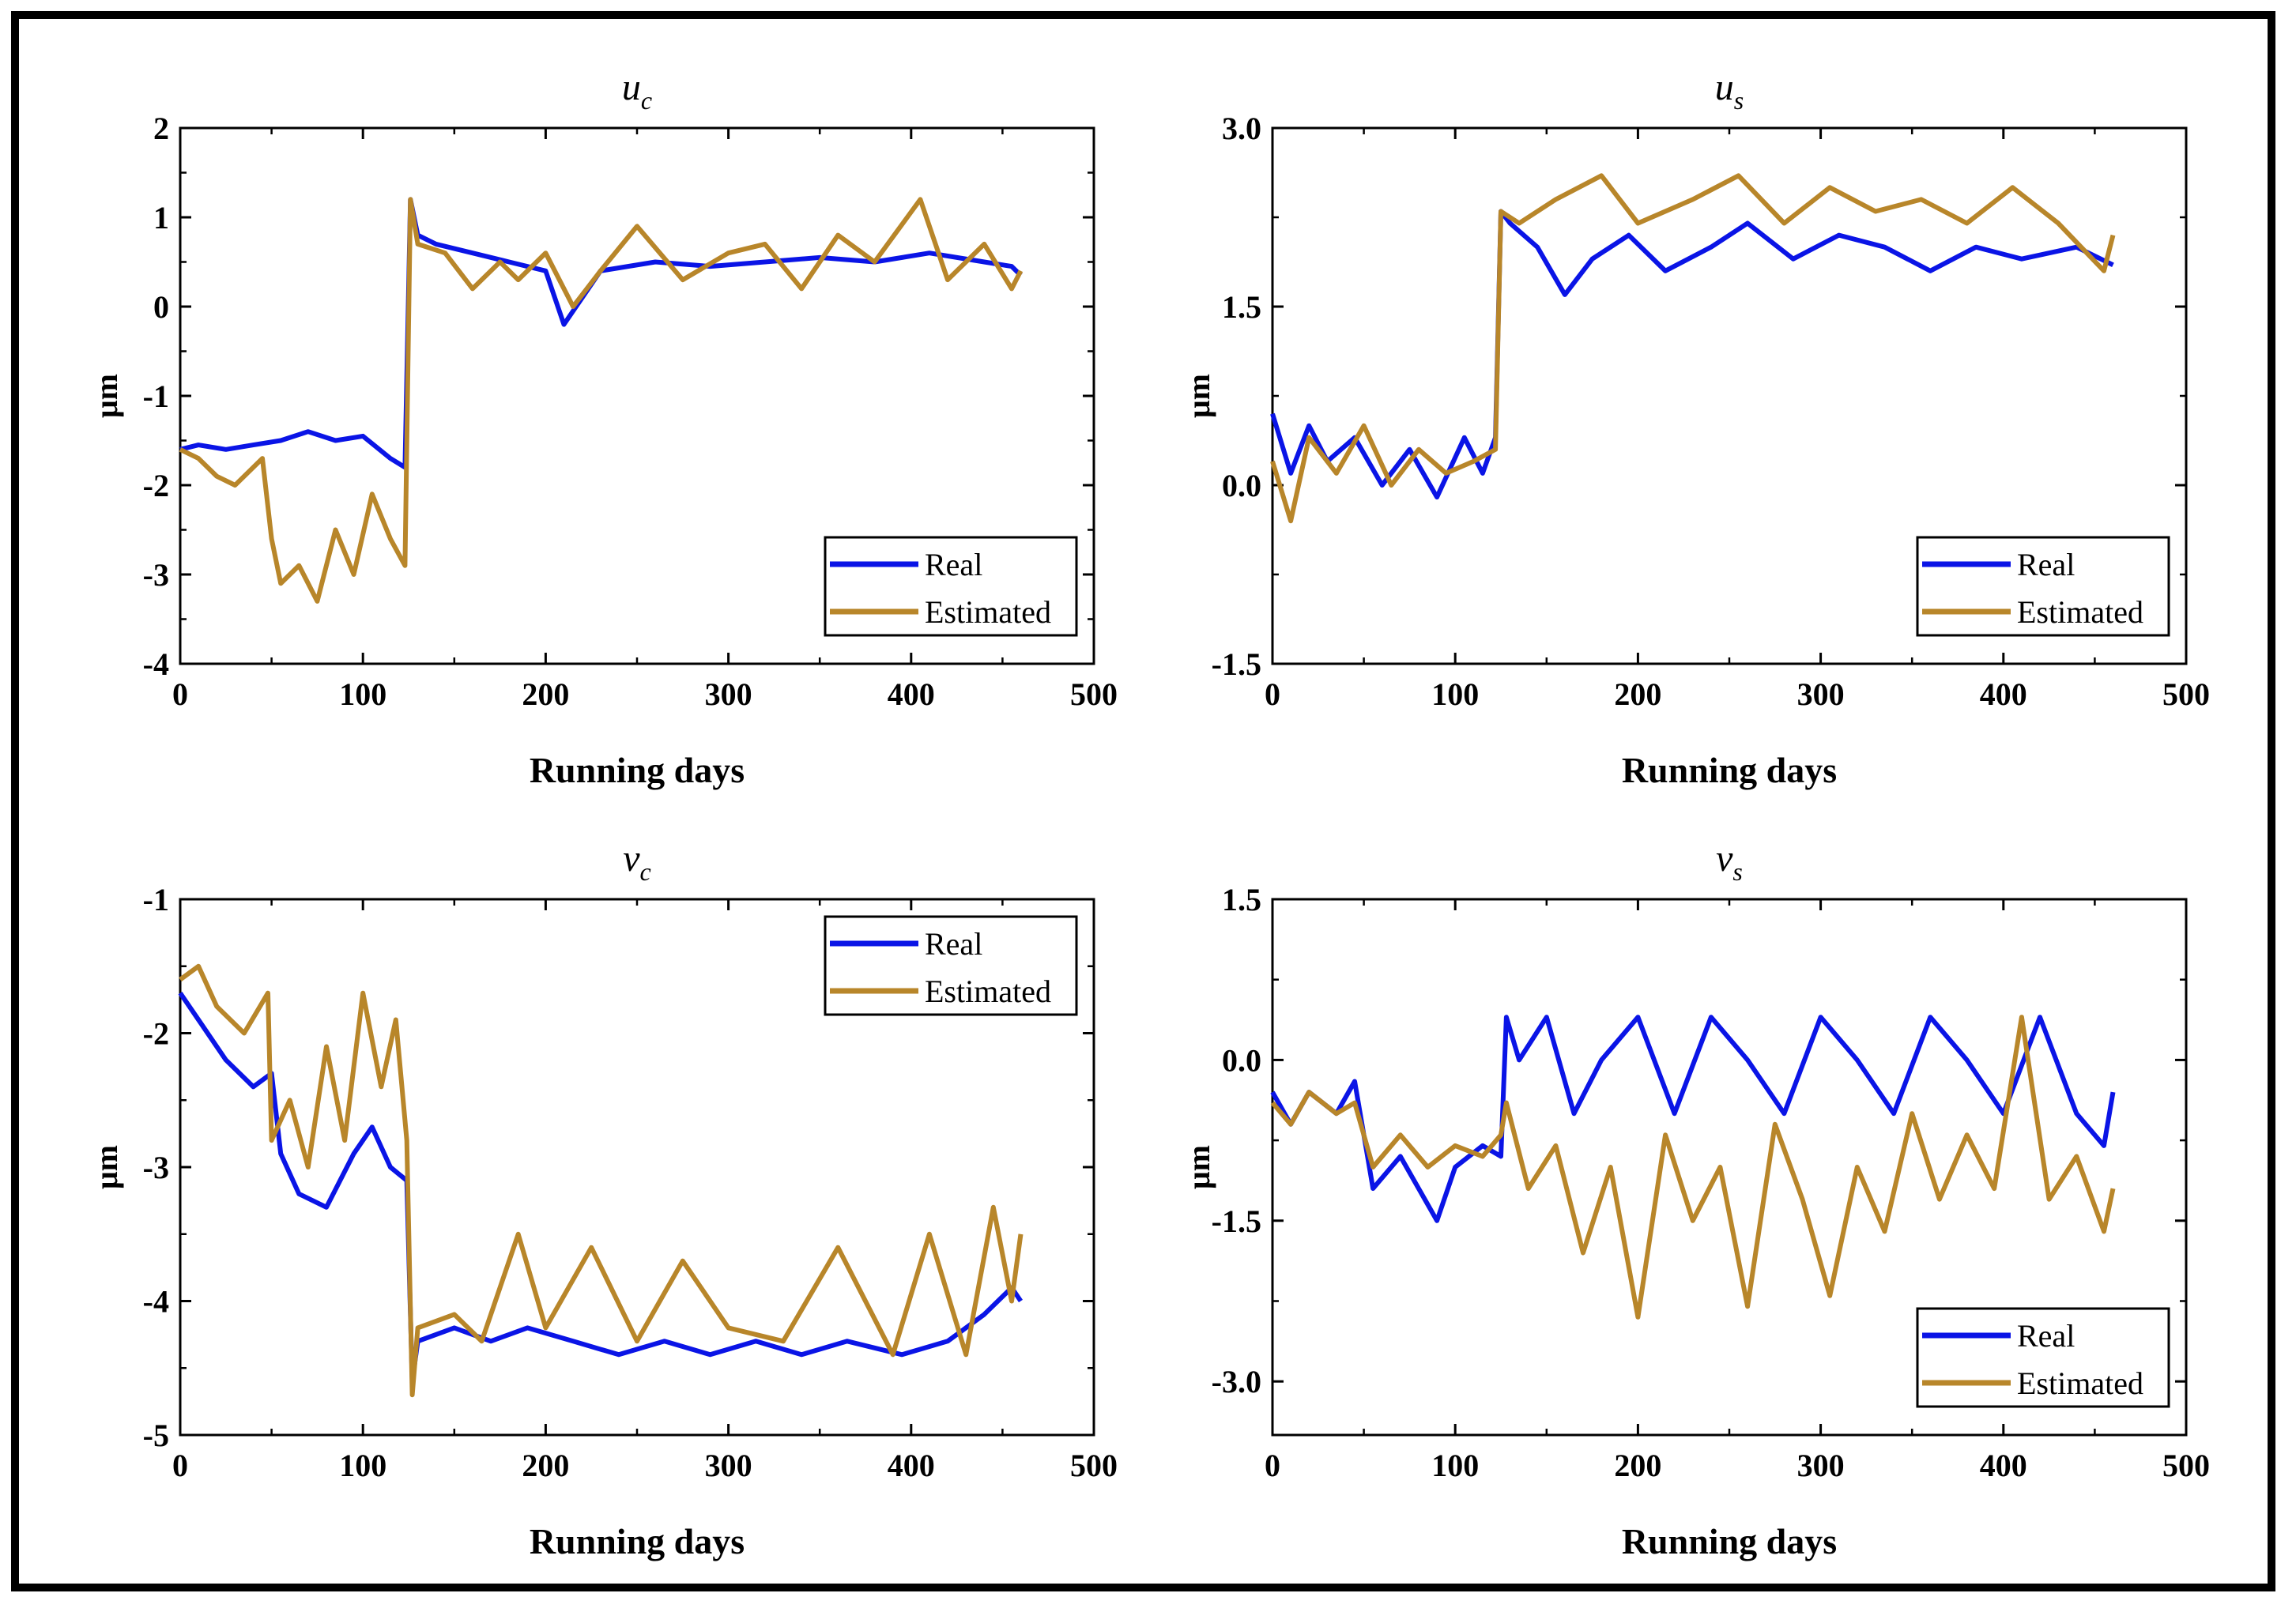 Image resolution: width=2296 pixels, height=1612 pixels. What do you see at coordinates (161, 217) in the screenshot?
I see `y-tick-label: 1` at bounding box center [161, 217].